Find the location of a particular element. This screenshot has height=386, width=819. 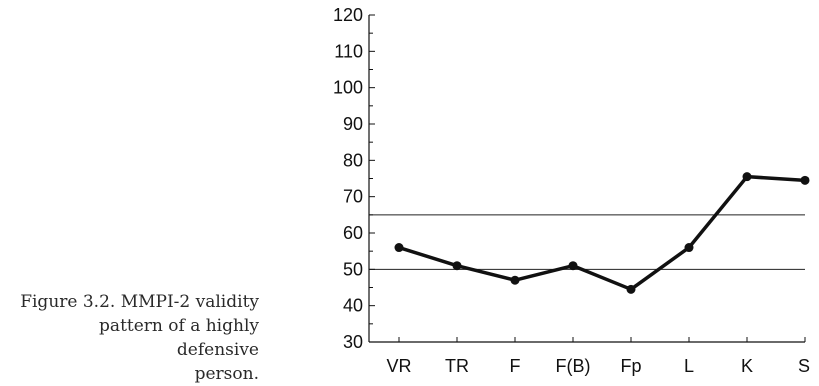

x-tick-label: VR is located at coordinates (398, 366).